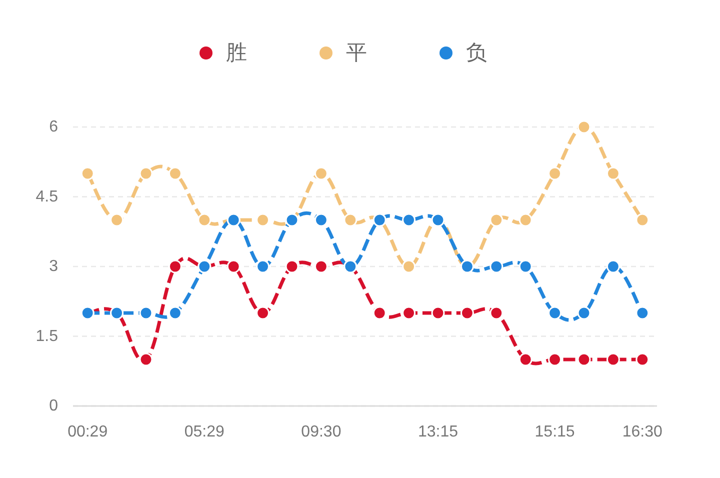 This screenshot has height=478, width=720. What do you see at coordinates (204, 432) in the screenshot?
I see `x-tick-label: 05:29` at bounding box center [204, 432].